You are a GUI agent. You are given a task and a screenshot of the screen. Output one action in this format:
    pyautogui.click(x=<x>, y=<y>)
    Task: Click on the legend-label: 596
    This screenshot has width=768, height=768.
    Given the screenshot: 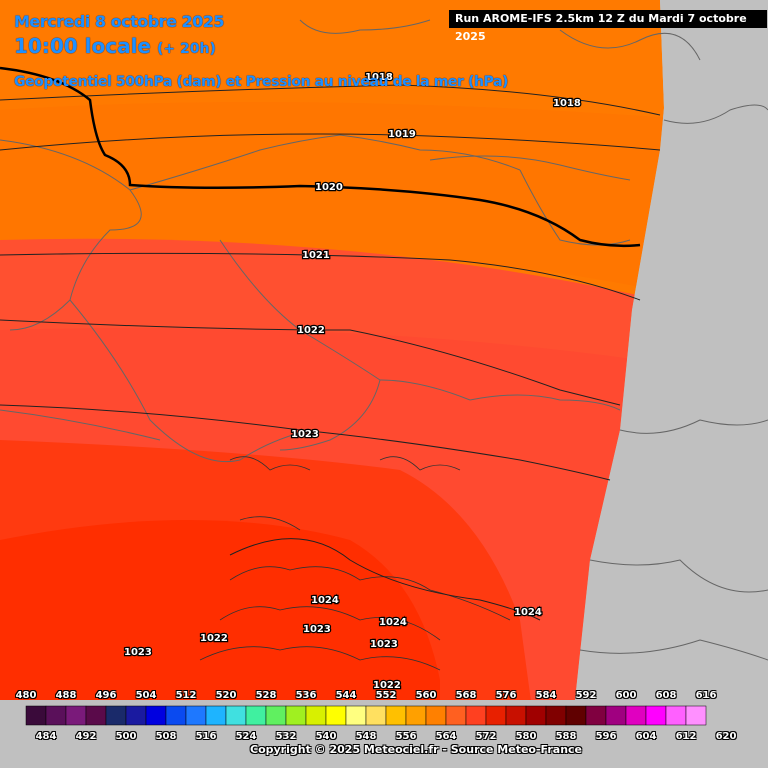 What is the action you would take?
    pyautogui.click(x=606, y=736)
    